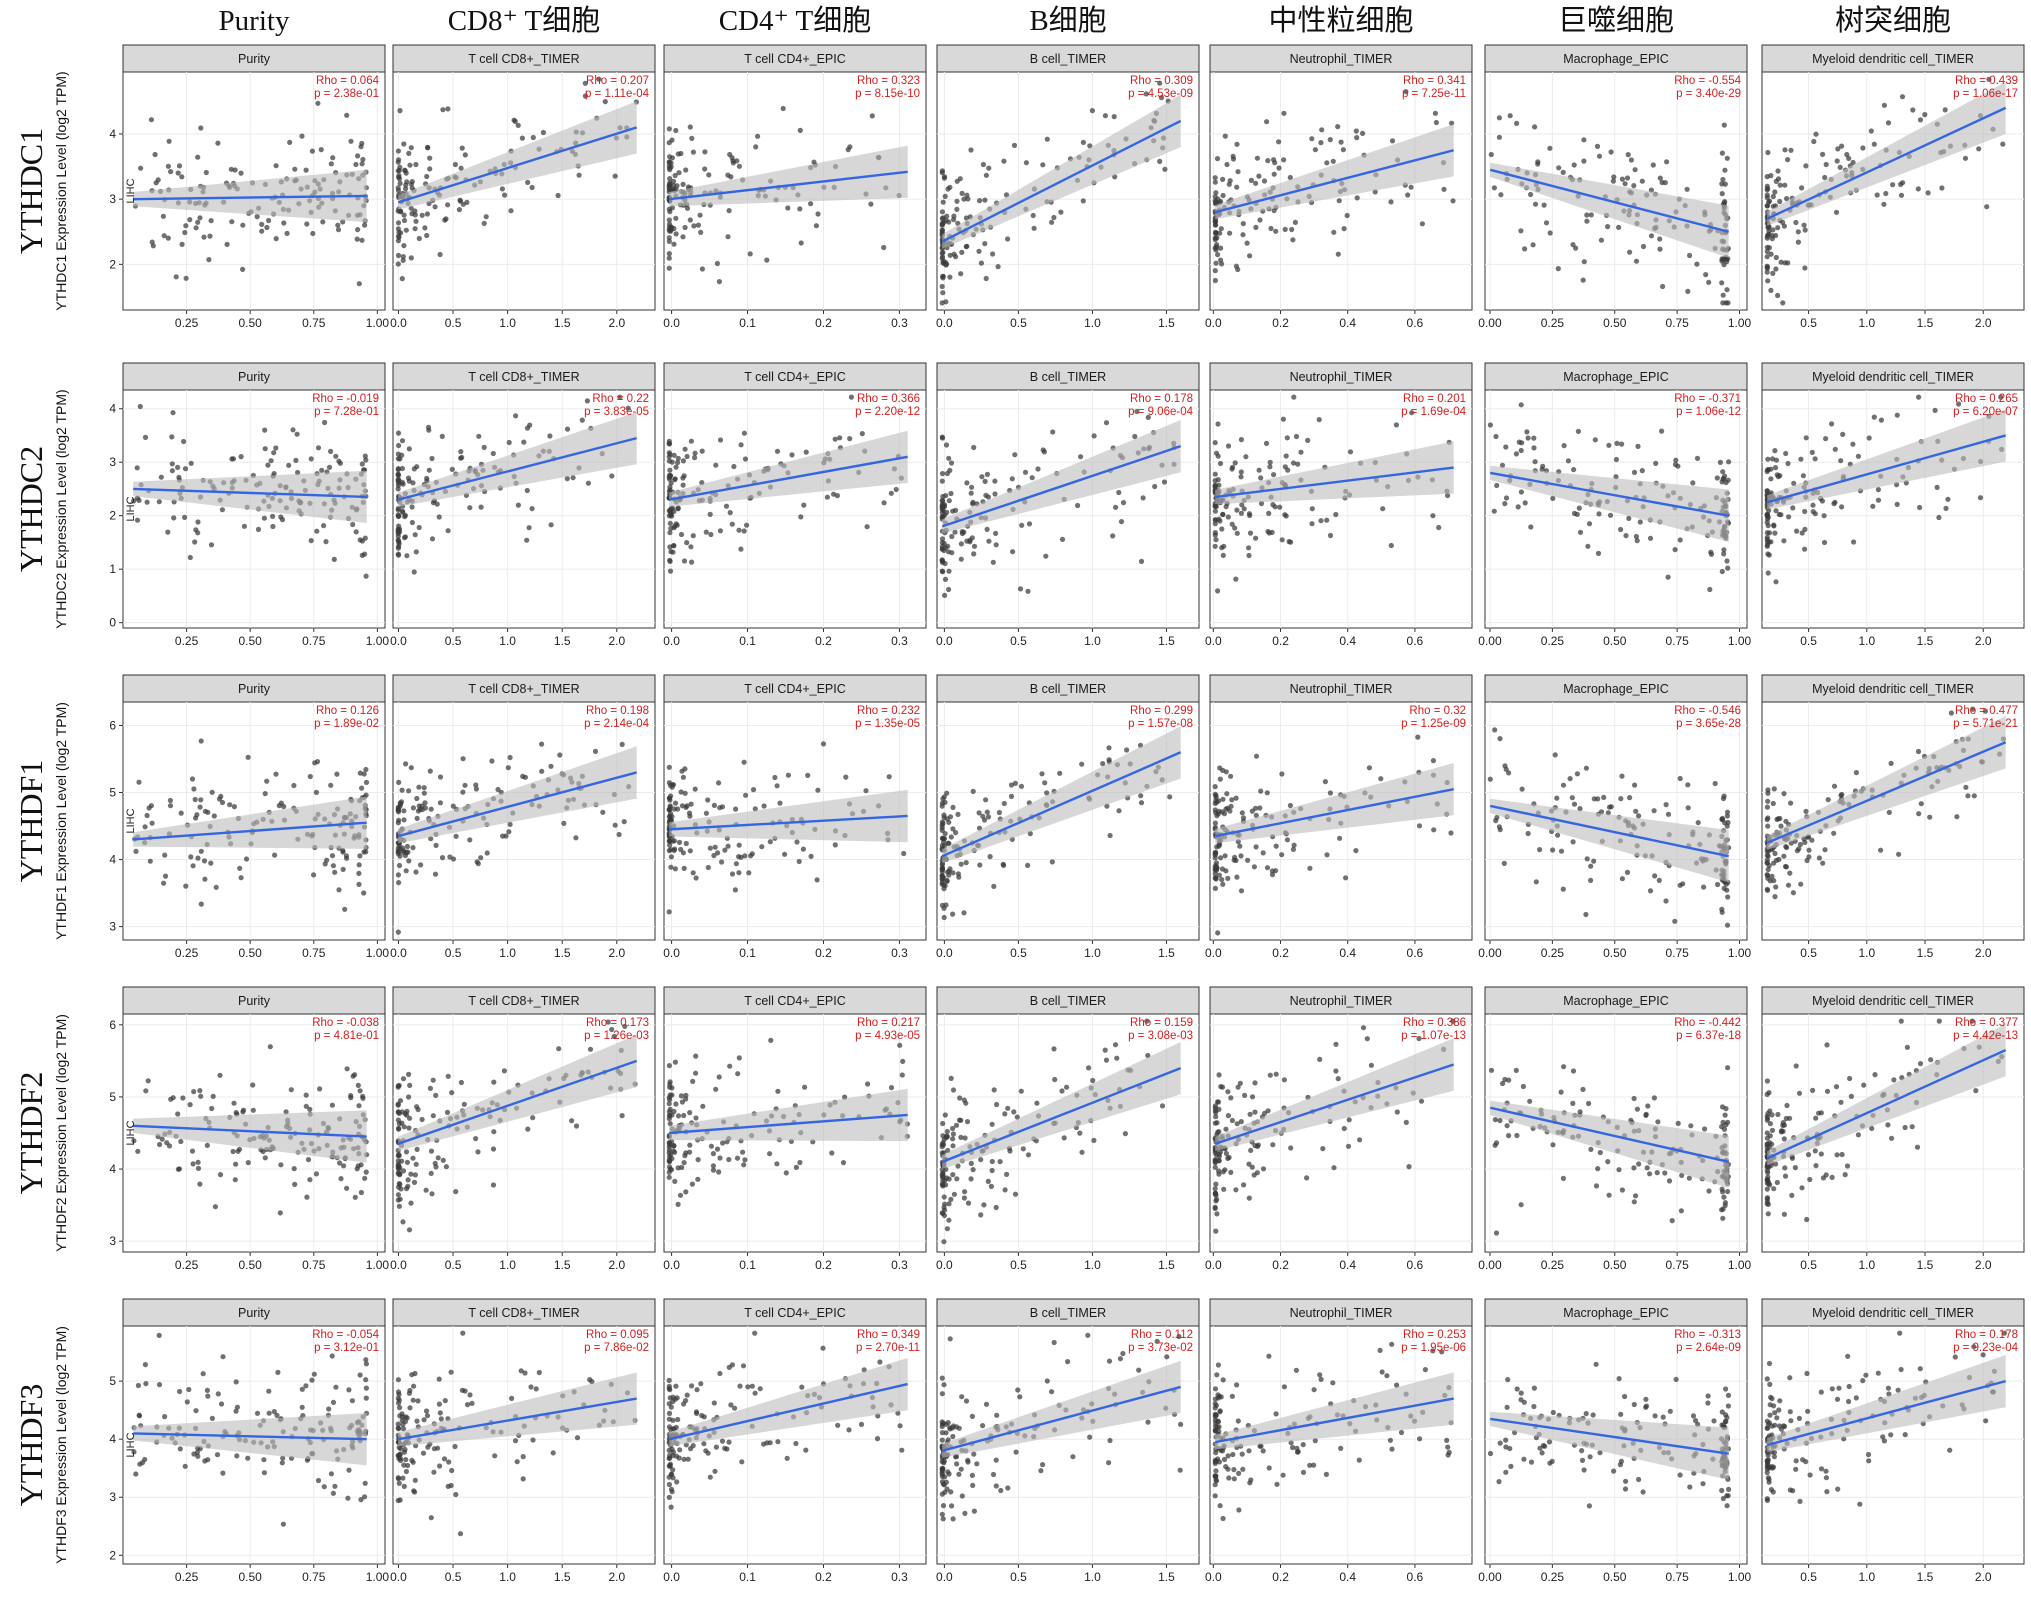  What do you see at coordinates (1161, 1023) in the screenshot?
I see `rho-label: Rho = 0.159` at bounding box center [1161, 1023].